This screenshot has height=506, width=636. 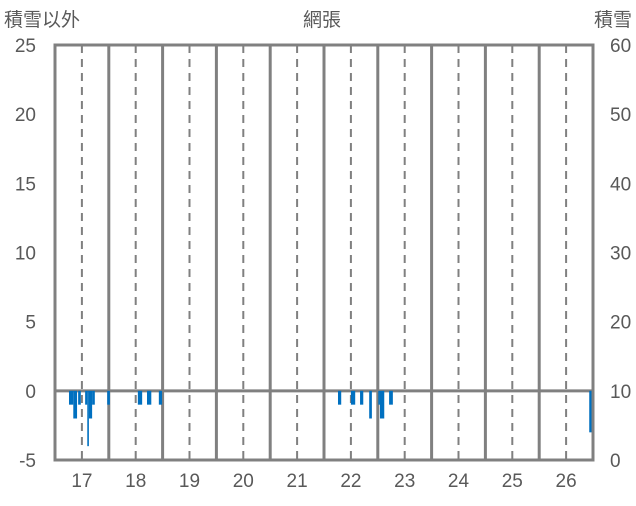 What do you see at coordinates (613, 20) in the screenshot?
I see `right-axis-label: 積雪` at bounding box center [613, 20].